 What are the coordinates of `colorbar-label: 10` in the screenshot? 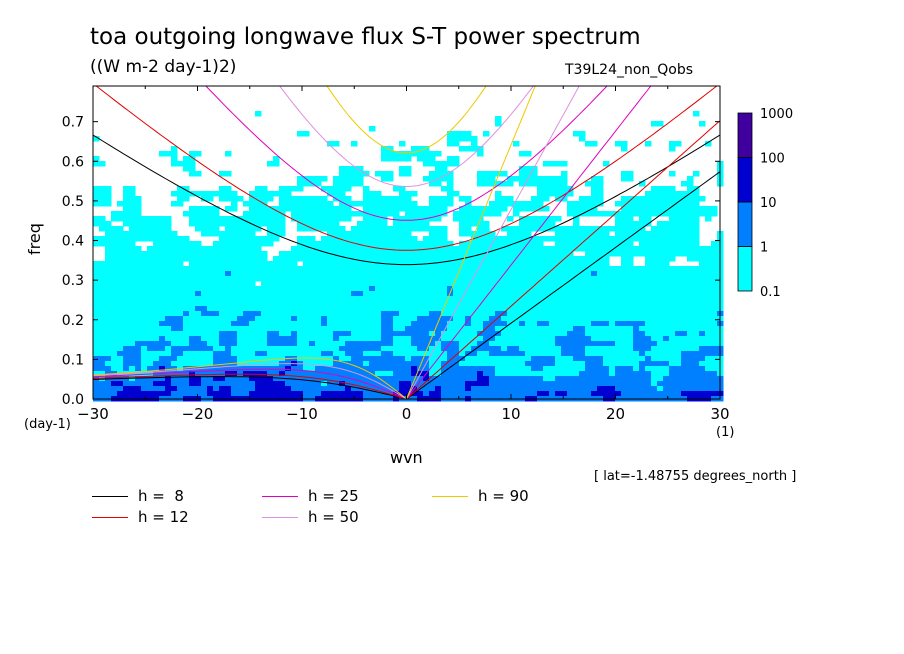 It's located at (768, 203).